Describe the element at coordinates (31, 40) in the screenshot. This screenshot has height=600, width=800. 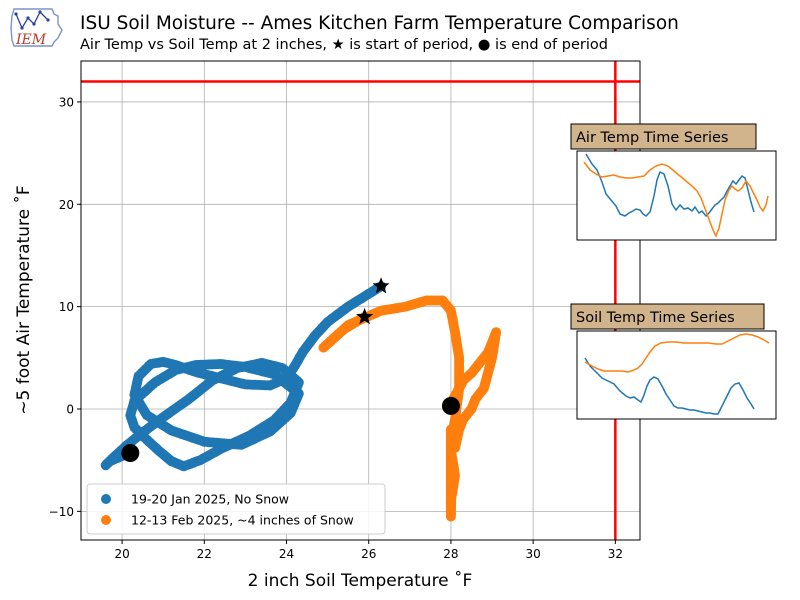
I see `logo-text: IEM` at that location.